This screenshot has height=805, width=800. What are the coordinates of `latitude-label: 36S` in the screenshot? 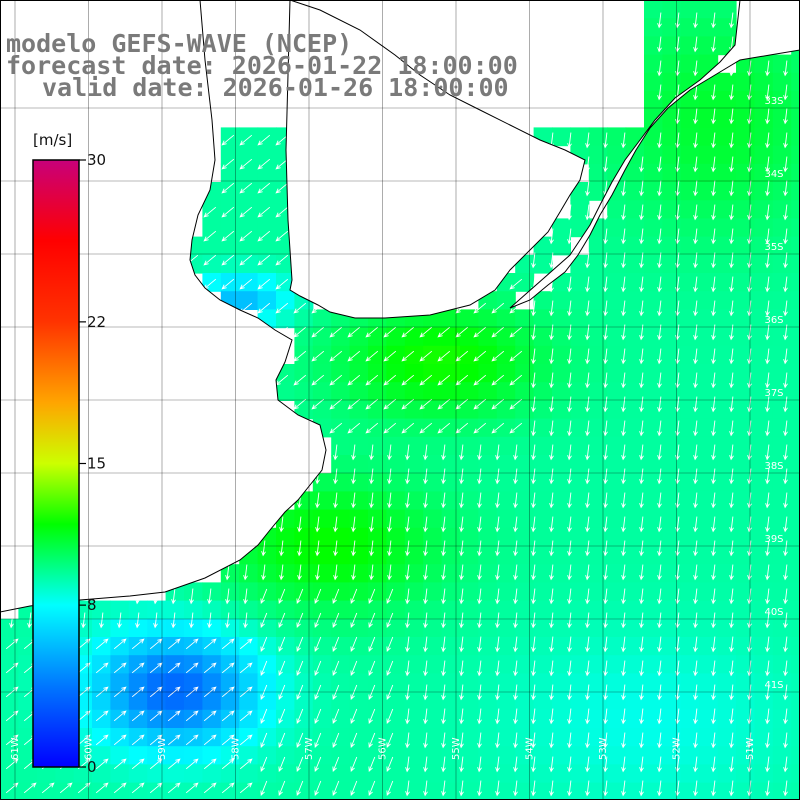 It's located at (773, 320).